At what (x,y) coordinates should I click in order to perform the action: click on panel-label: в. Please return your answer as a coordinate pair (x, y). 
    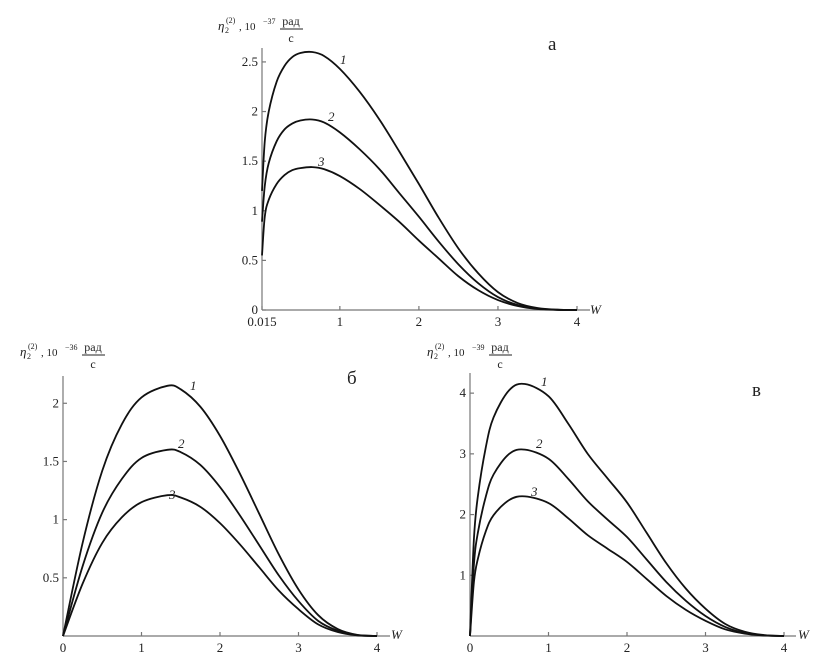
    Looking at the image, I should click on (756, 390).